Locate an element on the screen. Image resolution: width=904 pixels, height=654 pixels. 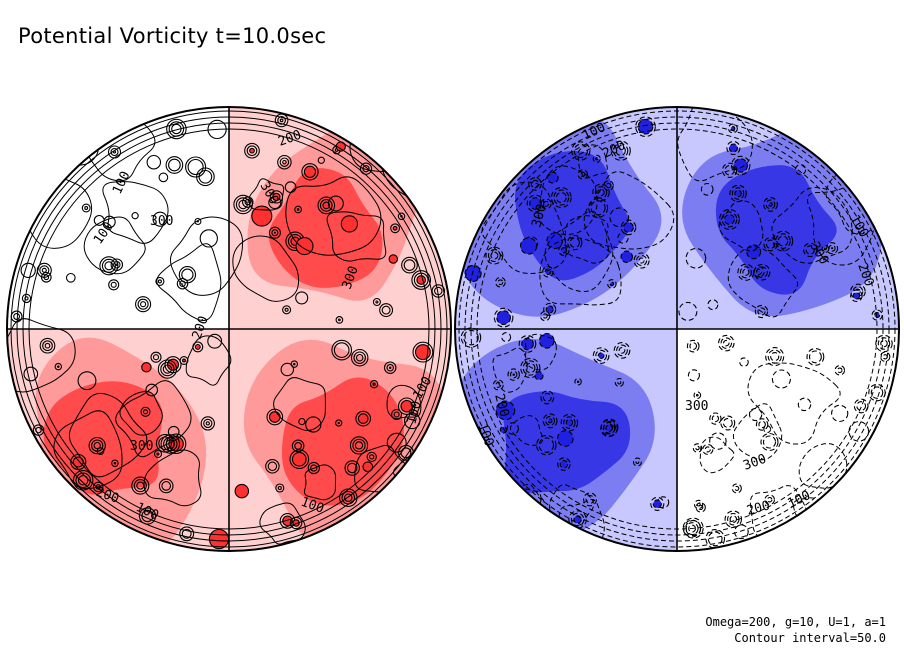
contour-label: 200 is located at coordinates (758, 508).